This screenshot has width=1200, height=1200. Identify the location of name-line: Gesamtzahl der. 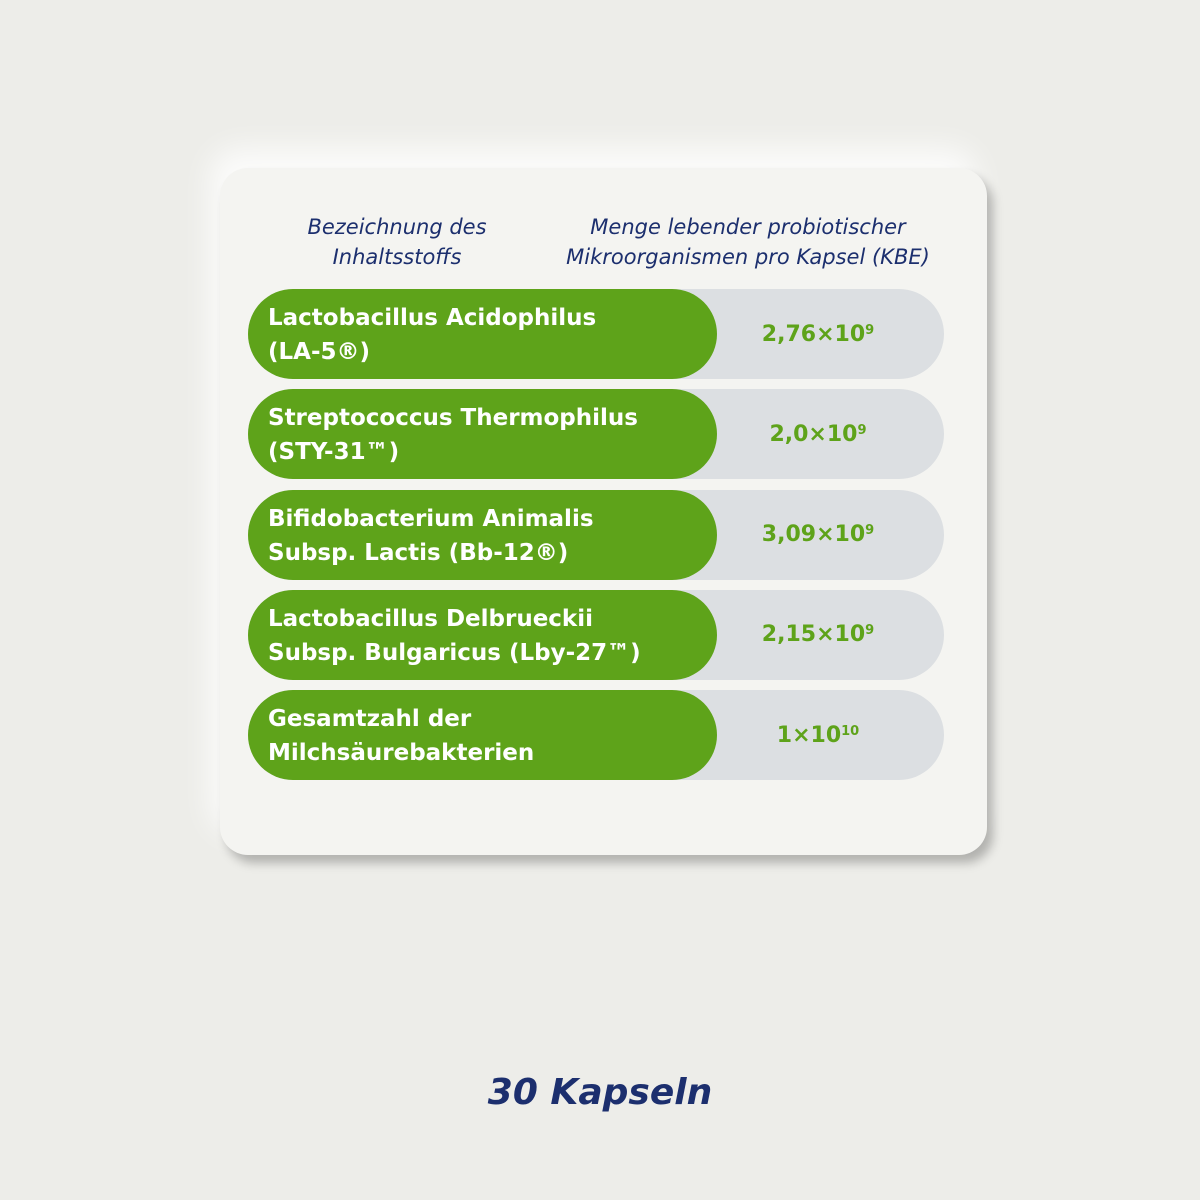
(370, 719).